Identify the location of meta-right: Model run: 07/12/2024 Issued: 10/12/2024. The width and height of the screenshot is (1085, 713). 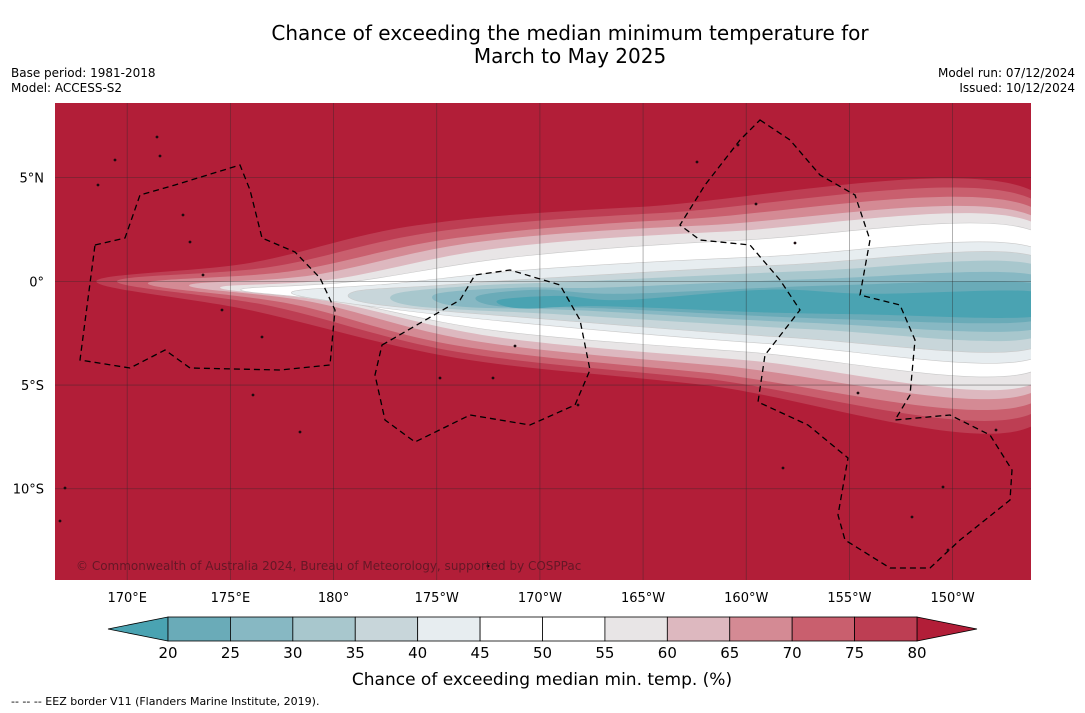
(1006, 81).